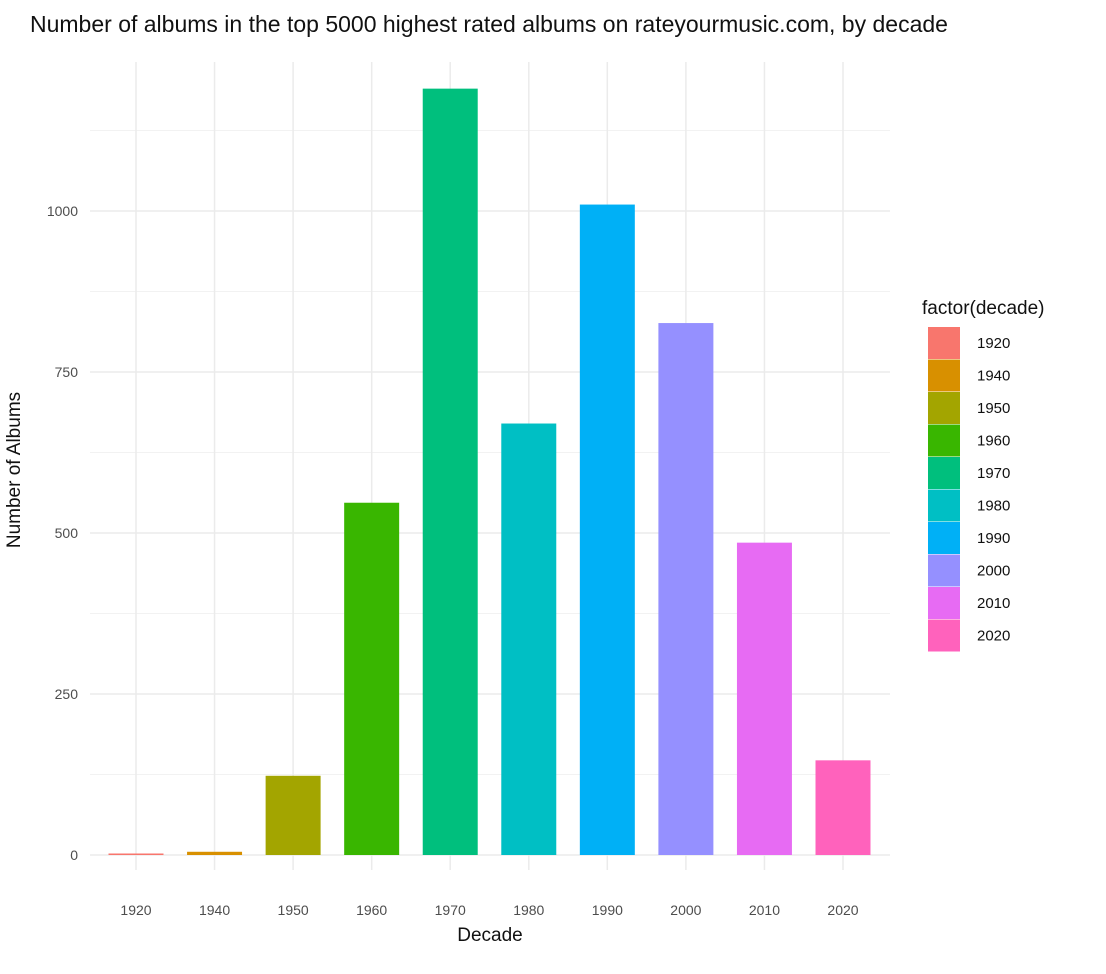 This screenshot has height=974, width=1106. What do you see at coordinates (607, 529) in the screenshot?
I see `bar-1990` at bounding box center [607, 529].